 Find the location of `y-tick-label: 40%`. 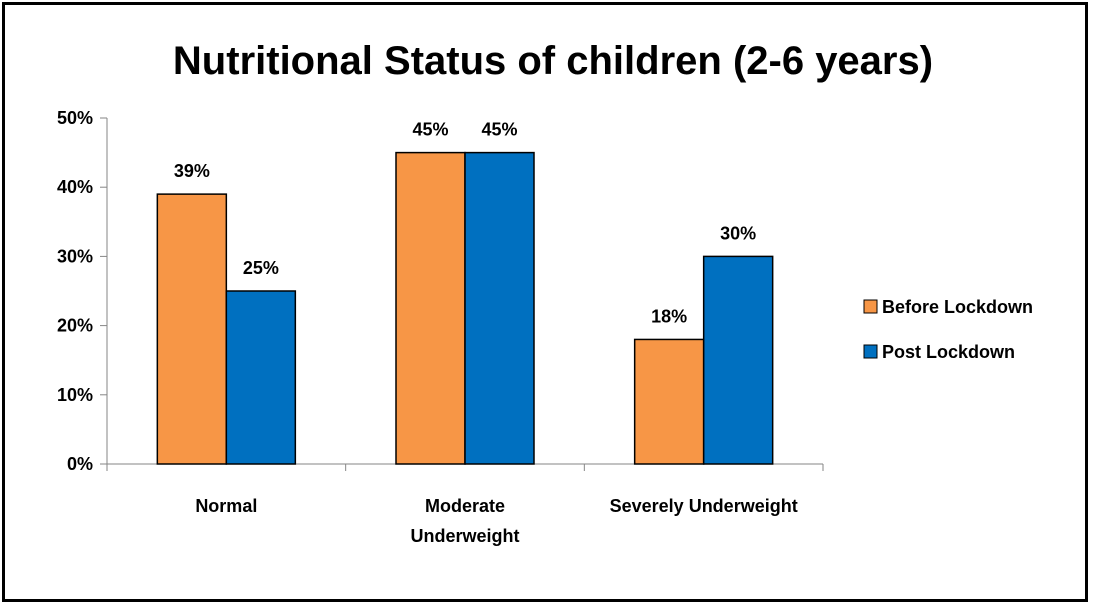

y-tick-label: 40% is located at coordinates (75, 187).